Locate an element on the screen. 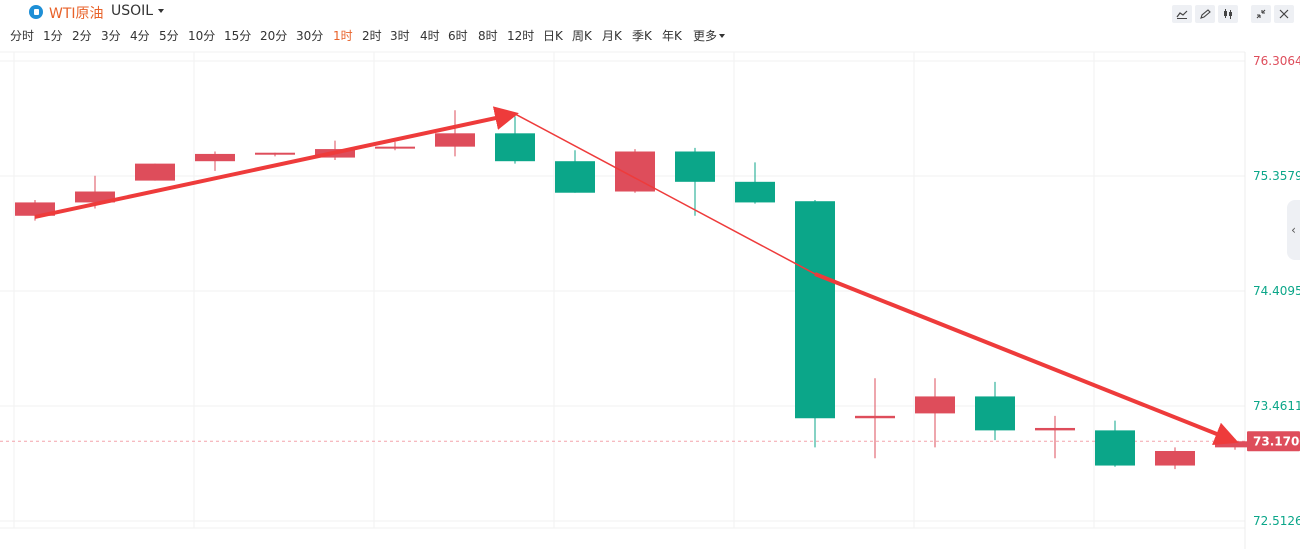 The image size is (1300, 549). candle-type-icon is located at coordinates (1228, 14).